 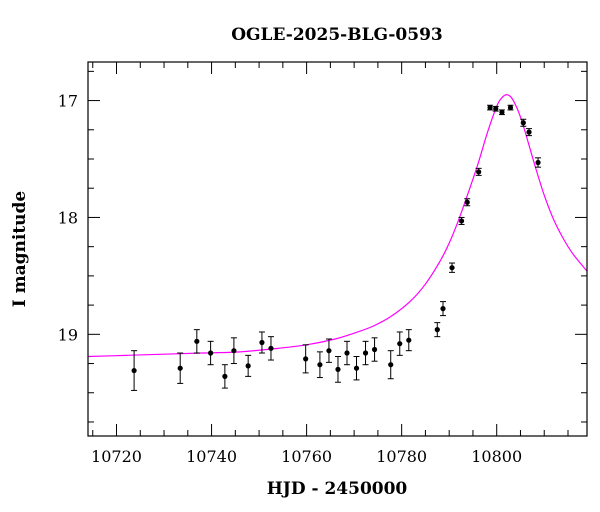 What do you see at coordinates (68, 217) in the screenshot?
I see `y-tick-label: 18` at bounding box center [68, 217].